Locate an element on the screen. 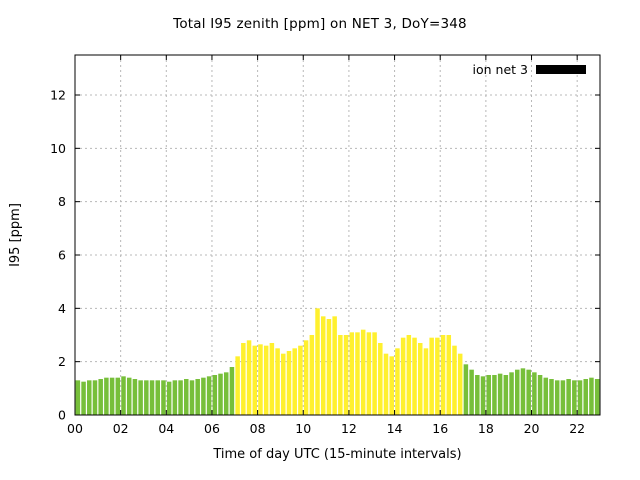 The height and width of the screenshot is (480, 640). chart-title: Total I95 zenith [ppm] on NET 3, DoY=348 is located at coordinates (320, 24).